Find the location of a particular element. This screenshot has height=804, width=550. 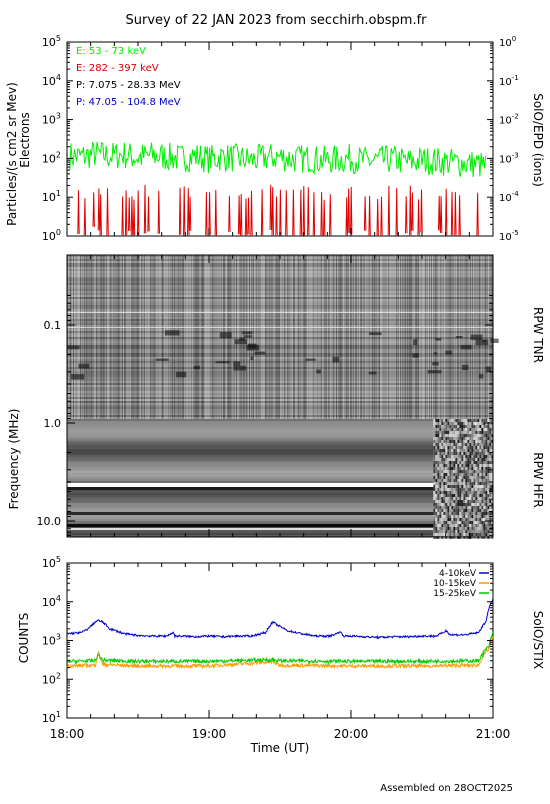

rpw-ytick-label: 10.0 is located at coordinates (49, 521).